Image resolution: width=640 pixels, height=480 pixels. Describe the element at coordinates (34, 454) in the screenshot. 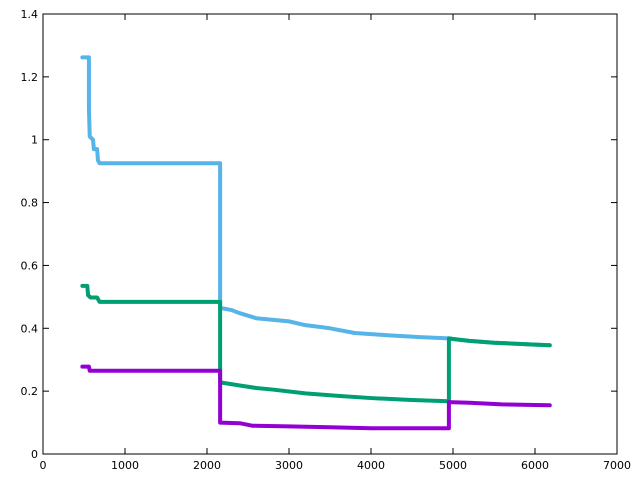

I see `y-tick-label: 0` at that location.